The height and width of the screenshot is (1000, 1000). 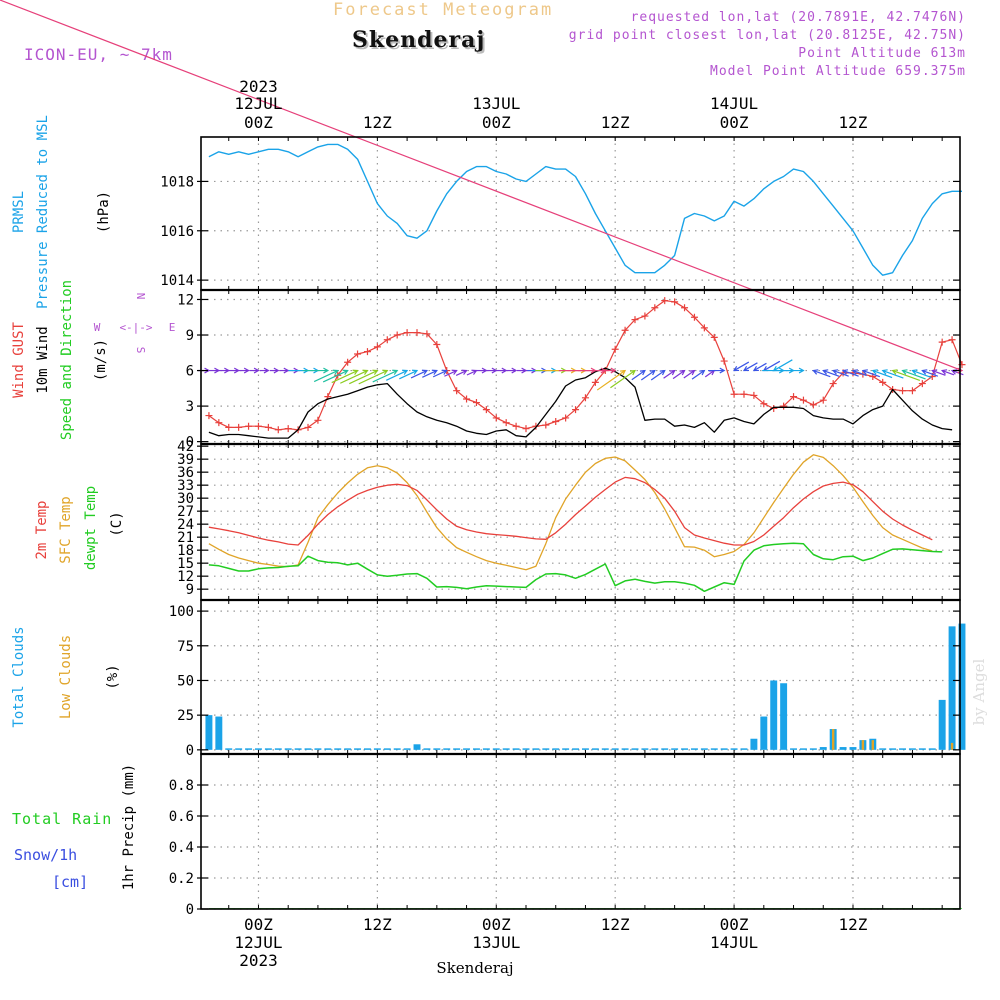 I want to click on pressure-label: Pressure Reduced to MSL, so click(x=43, y=212).